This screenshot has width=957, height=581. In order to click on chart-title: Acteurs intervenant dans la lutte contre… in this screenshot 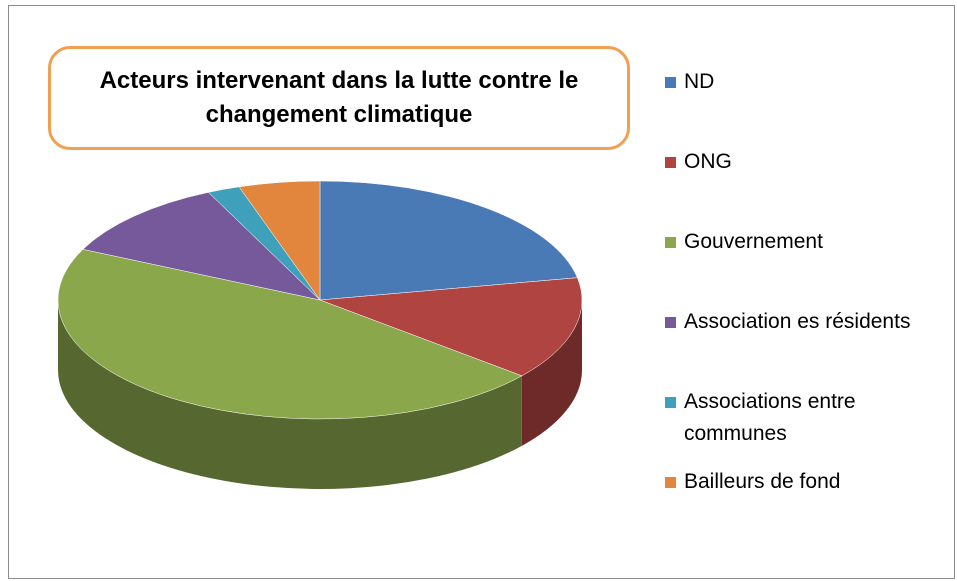, I will do `click(339, 98)`.